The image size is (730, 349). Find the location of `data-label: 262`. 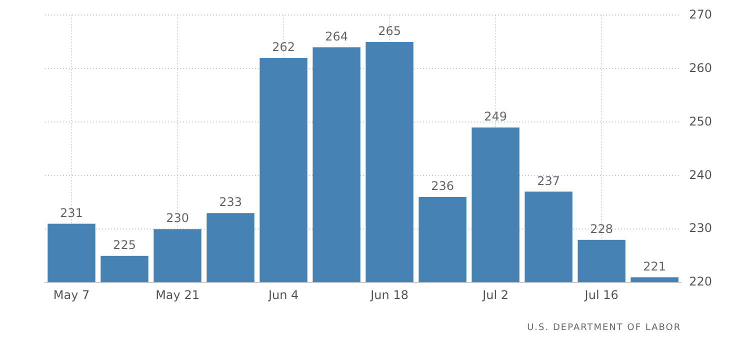

data-label: 262 is located at coordinates (283, 47).